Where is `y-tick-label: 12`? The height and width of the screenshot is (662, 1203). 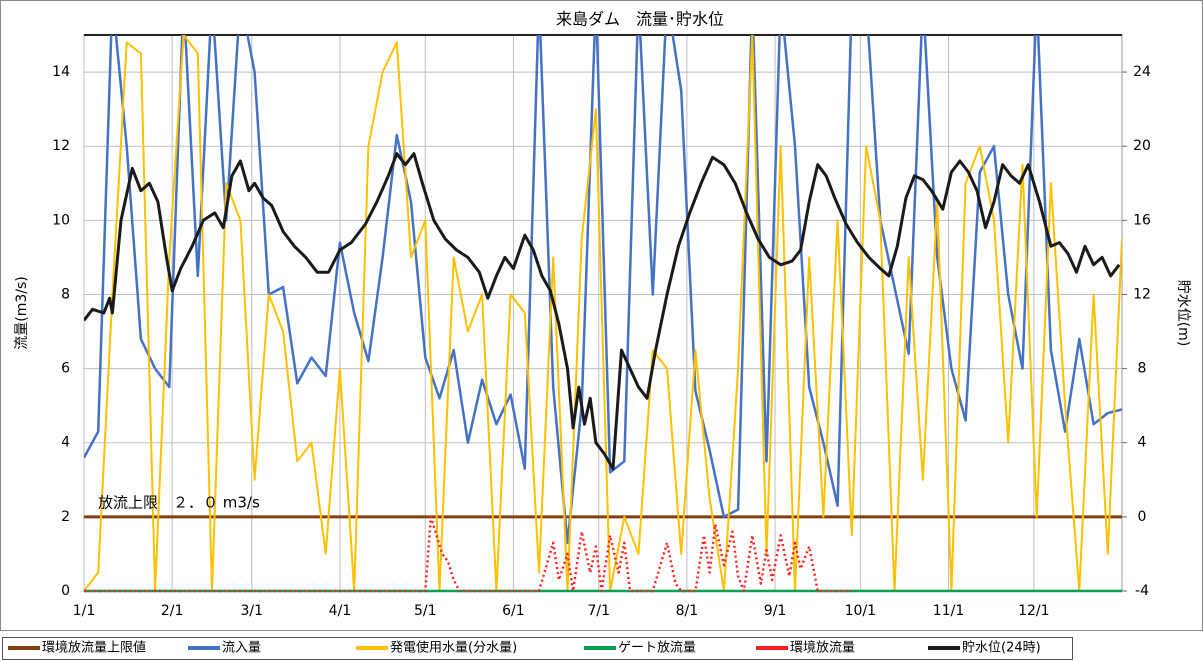
y-tick-label: 12 is located at coordinates (61, 146).